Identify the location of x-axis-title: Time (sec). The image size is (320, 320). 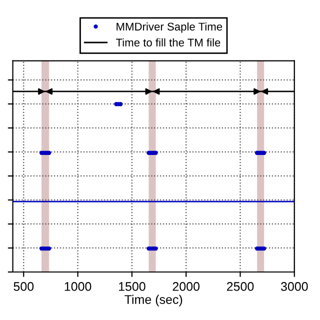
(153, 300).